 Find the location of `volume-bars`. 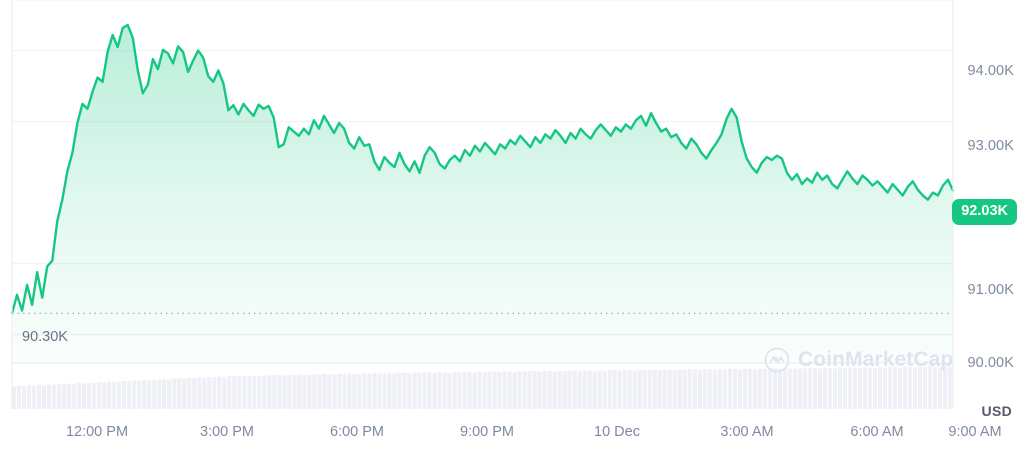

volume-bars is located at coordinates (482, 387).